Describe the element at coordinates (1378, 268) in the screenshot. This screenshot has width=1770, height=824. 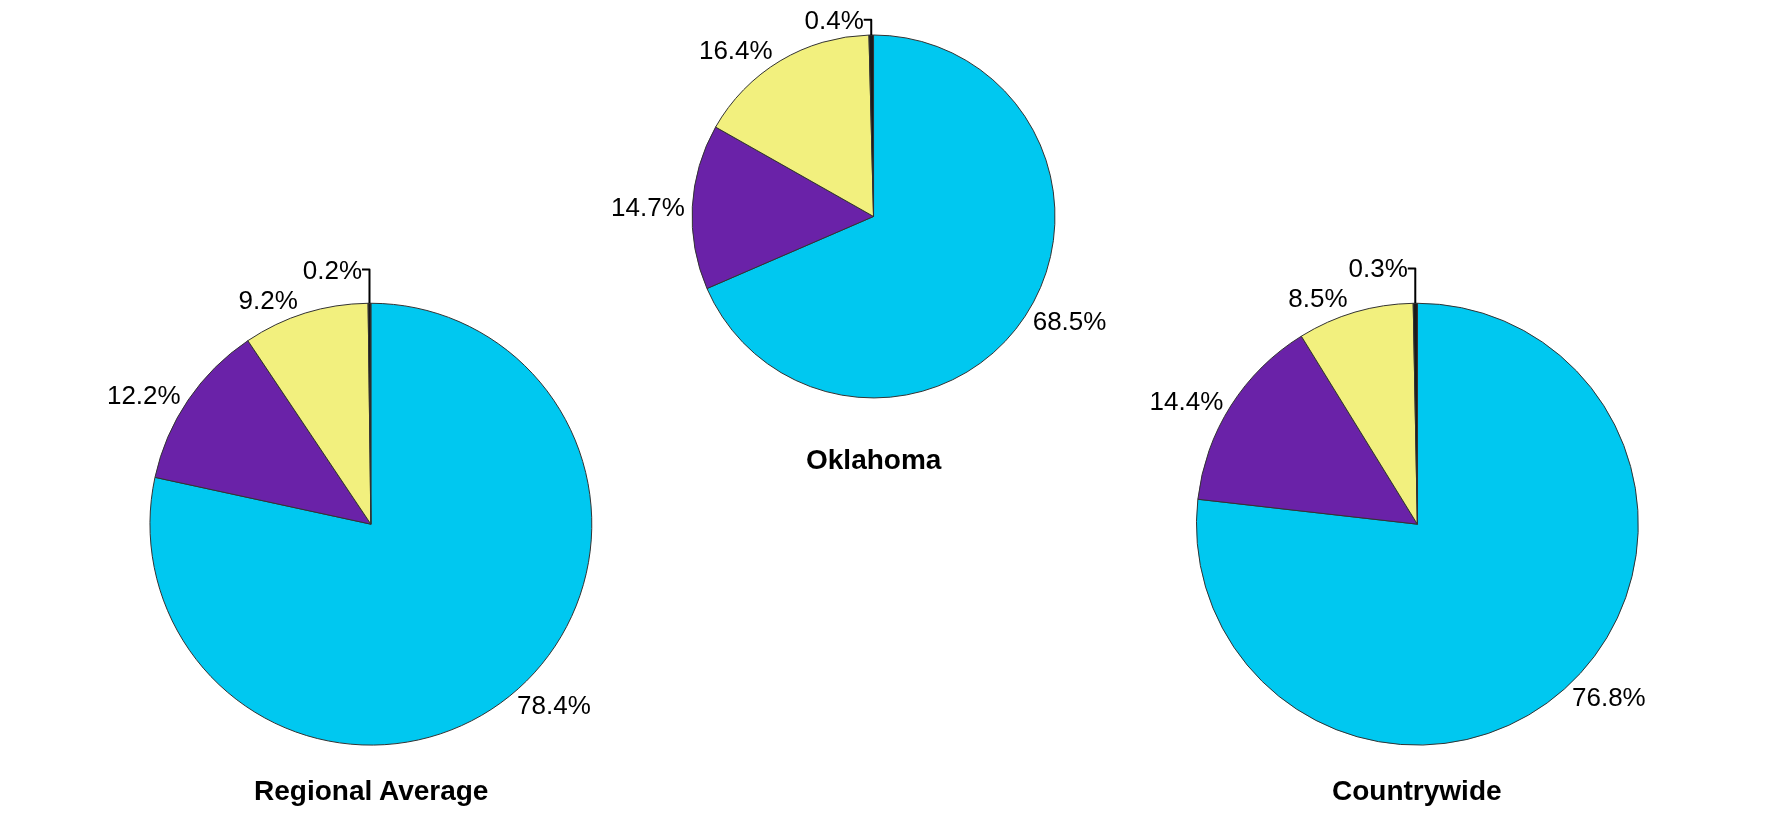
I see `data-label: 0.3%` at that location.